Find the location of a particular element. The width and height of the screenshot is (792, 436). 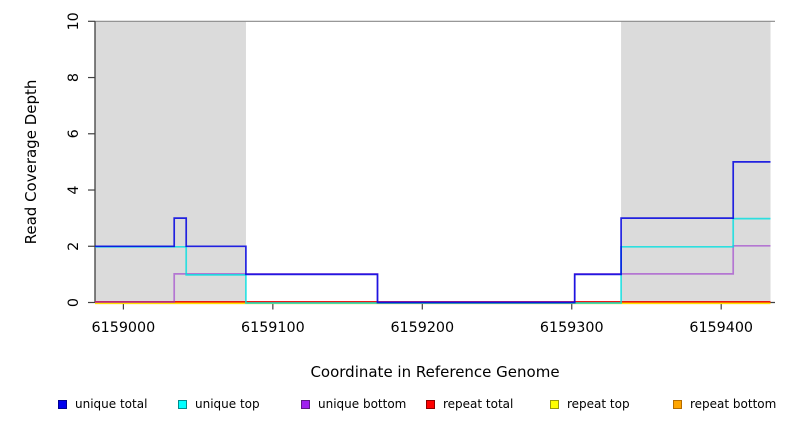

legend-item-repeat-total: repeat total is located at coordinates (469, 404).